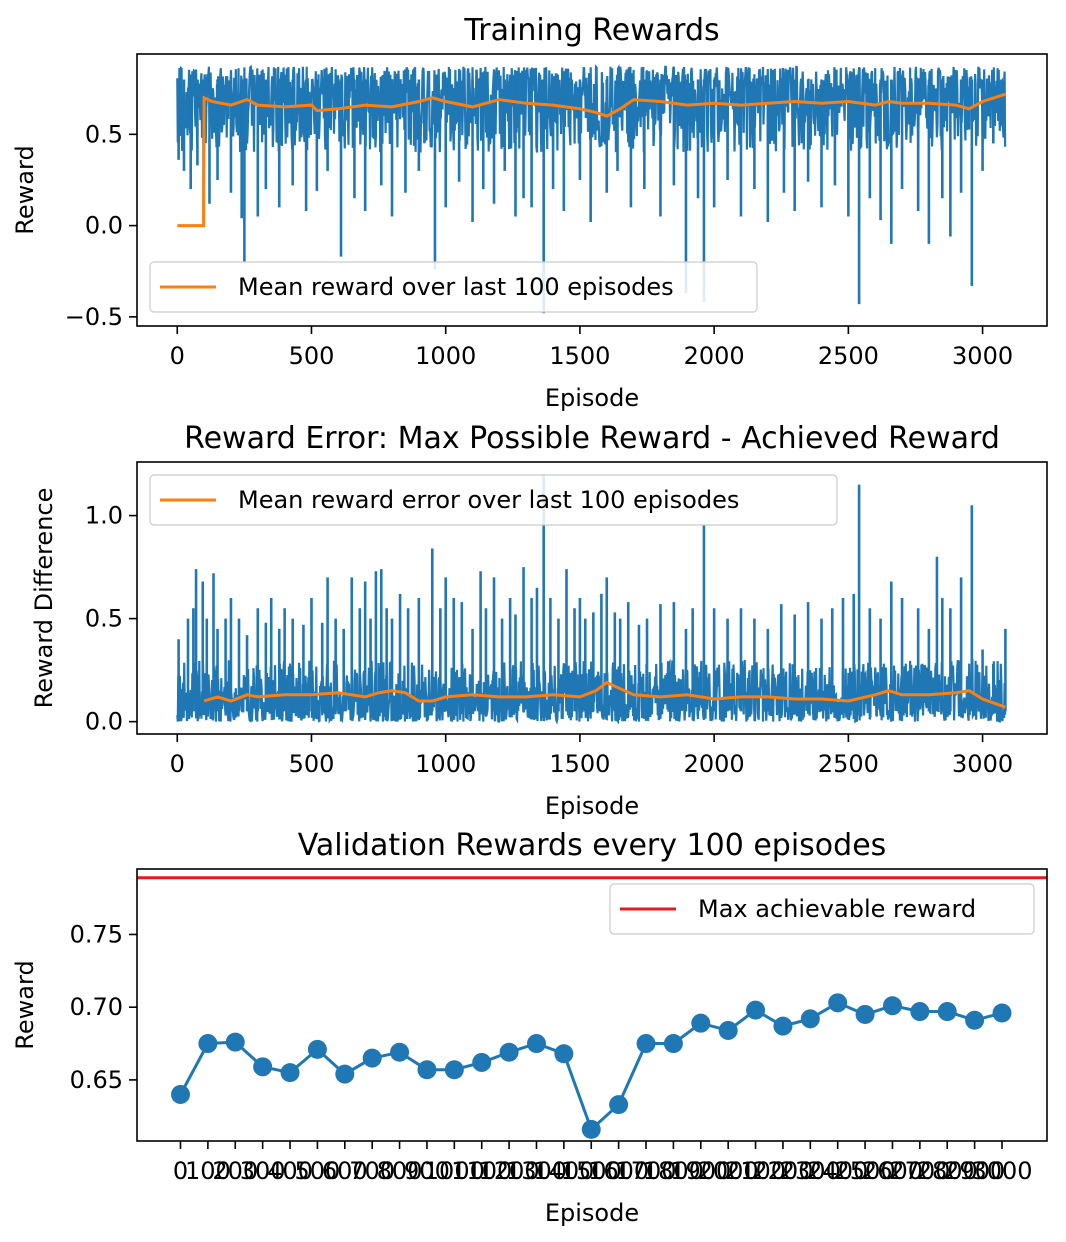  Describe the element at coordinates (591, 1067) in the screenshot. I see `validation-line` at that location.